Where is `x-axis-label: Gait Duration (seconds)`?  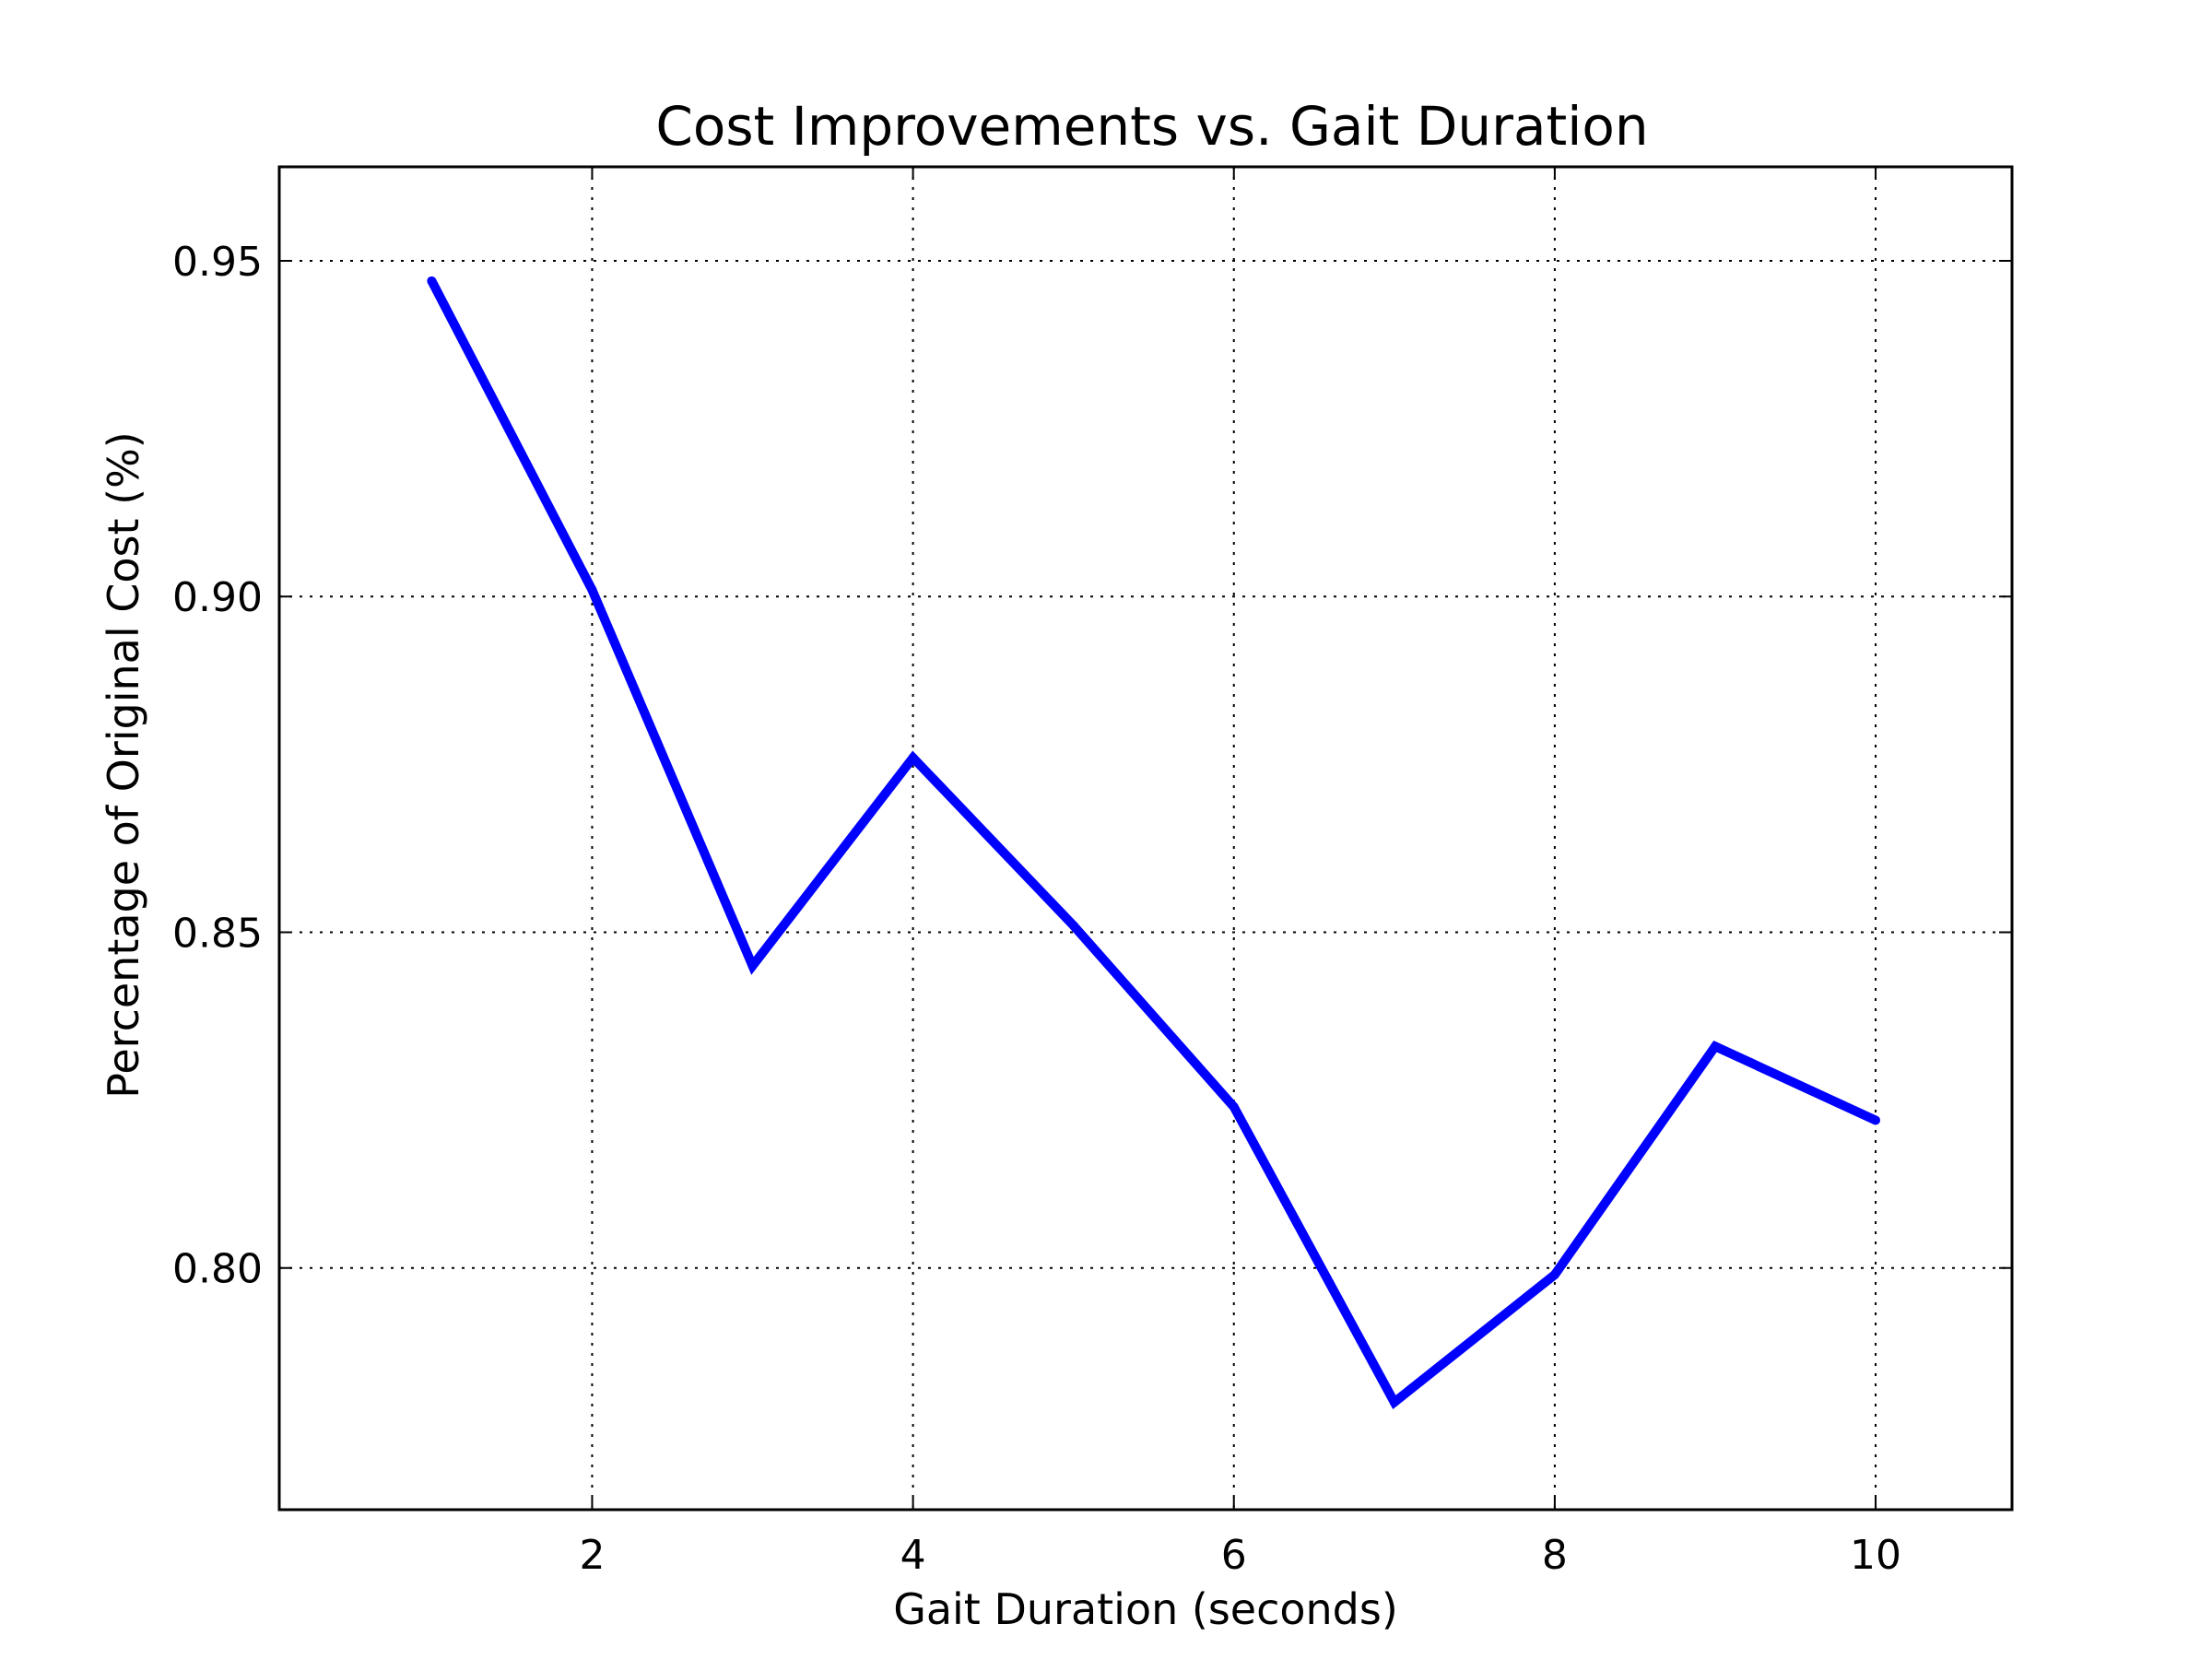 x-axis-label: Gait Duration (seconds) is located at coordinates (1145, 1609).